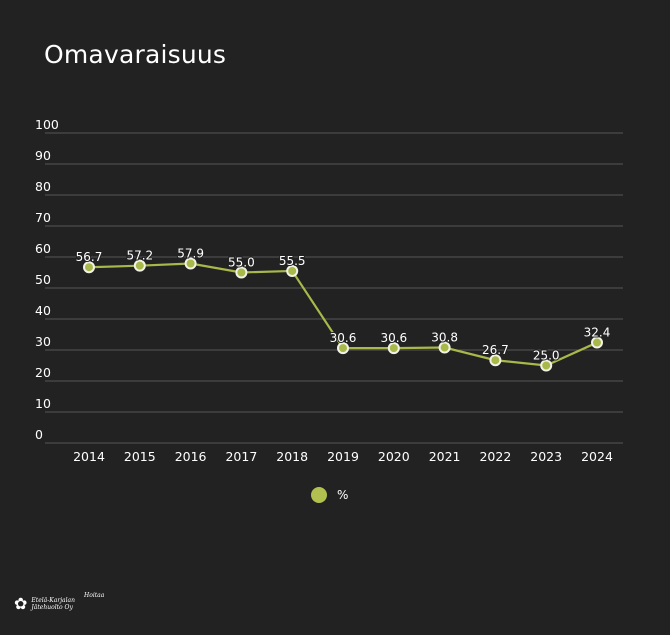 Image resolution: width=670 pixels, height=635 pixels. Describe the element at coordinates (495, 456) in the screenshot. I see `x-tick-label: 2022` at that location.